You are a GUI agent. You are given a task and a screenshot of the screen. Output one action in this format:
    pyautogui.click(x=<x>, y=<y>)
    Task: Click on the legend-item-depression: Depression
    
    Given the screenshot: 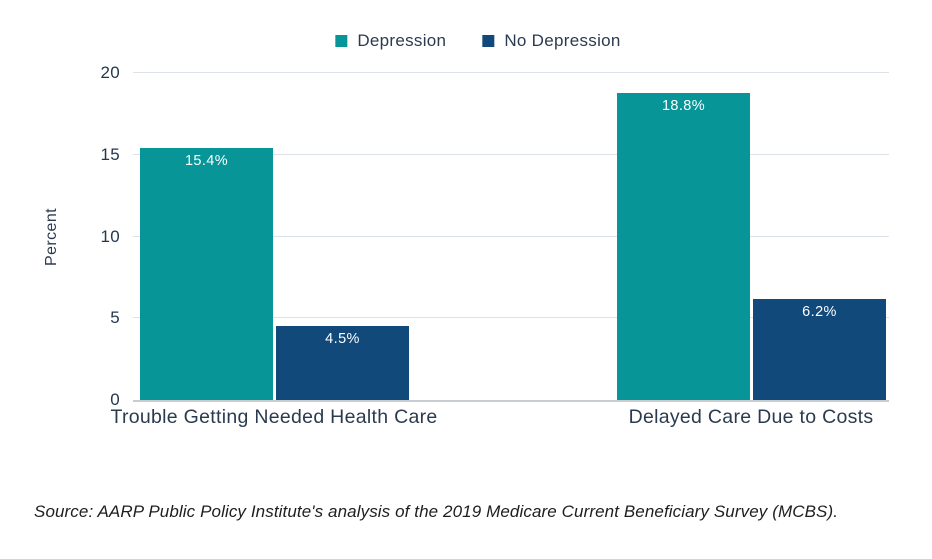 What is the action you would take?
    pyautogui.click(x=390, y=41)
    